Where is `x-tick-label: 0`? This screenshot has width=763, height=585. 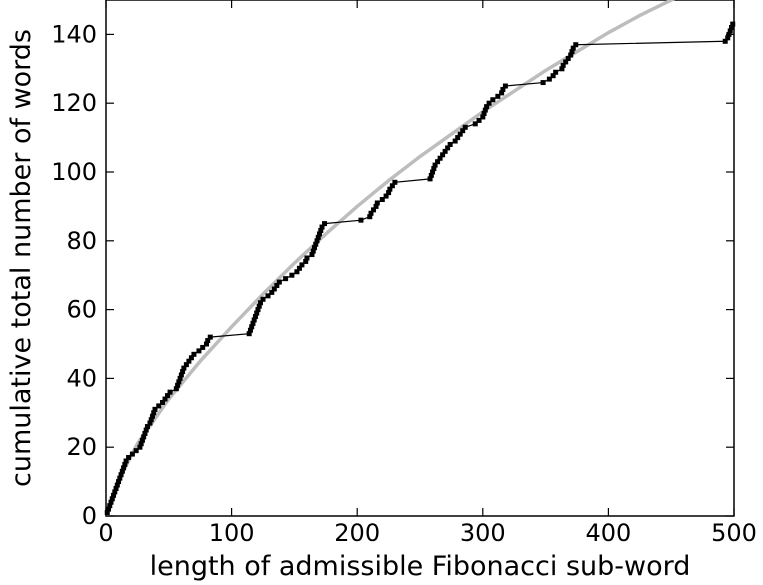
x-tick-label: 0 is located at coordinates (105, 533).